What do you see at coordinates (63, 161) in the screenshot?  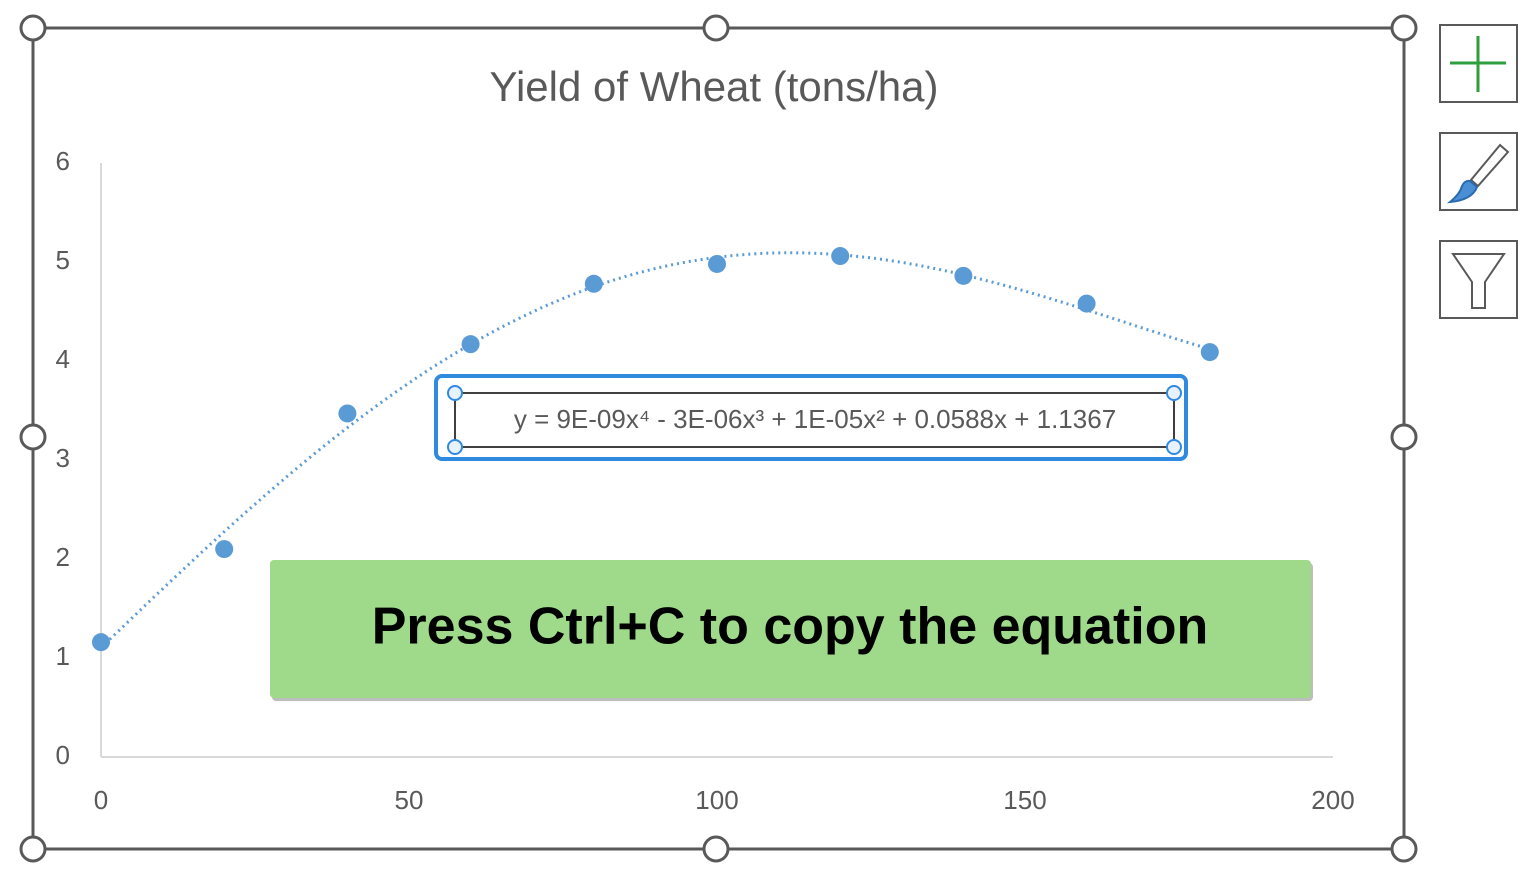 I see `y-tick-label: 6` at bounding box center [63, 161].